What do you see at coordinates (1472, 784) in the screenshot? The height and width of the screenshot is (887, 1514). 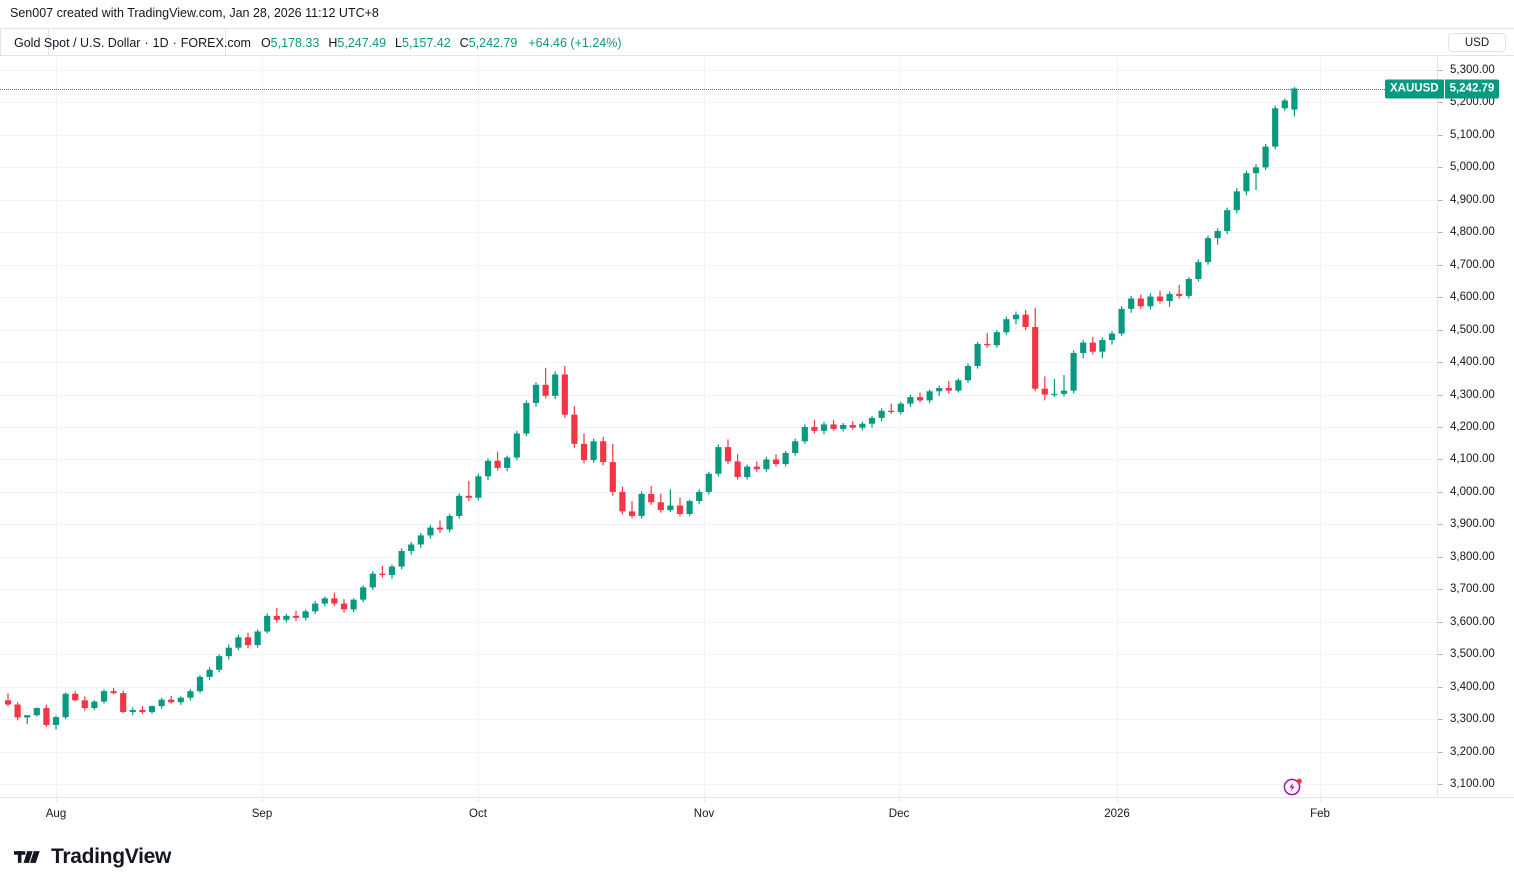 I see `price-axis-label: 3,100.00` at bounding box center [1472, 784].